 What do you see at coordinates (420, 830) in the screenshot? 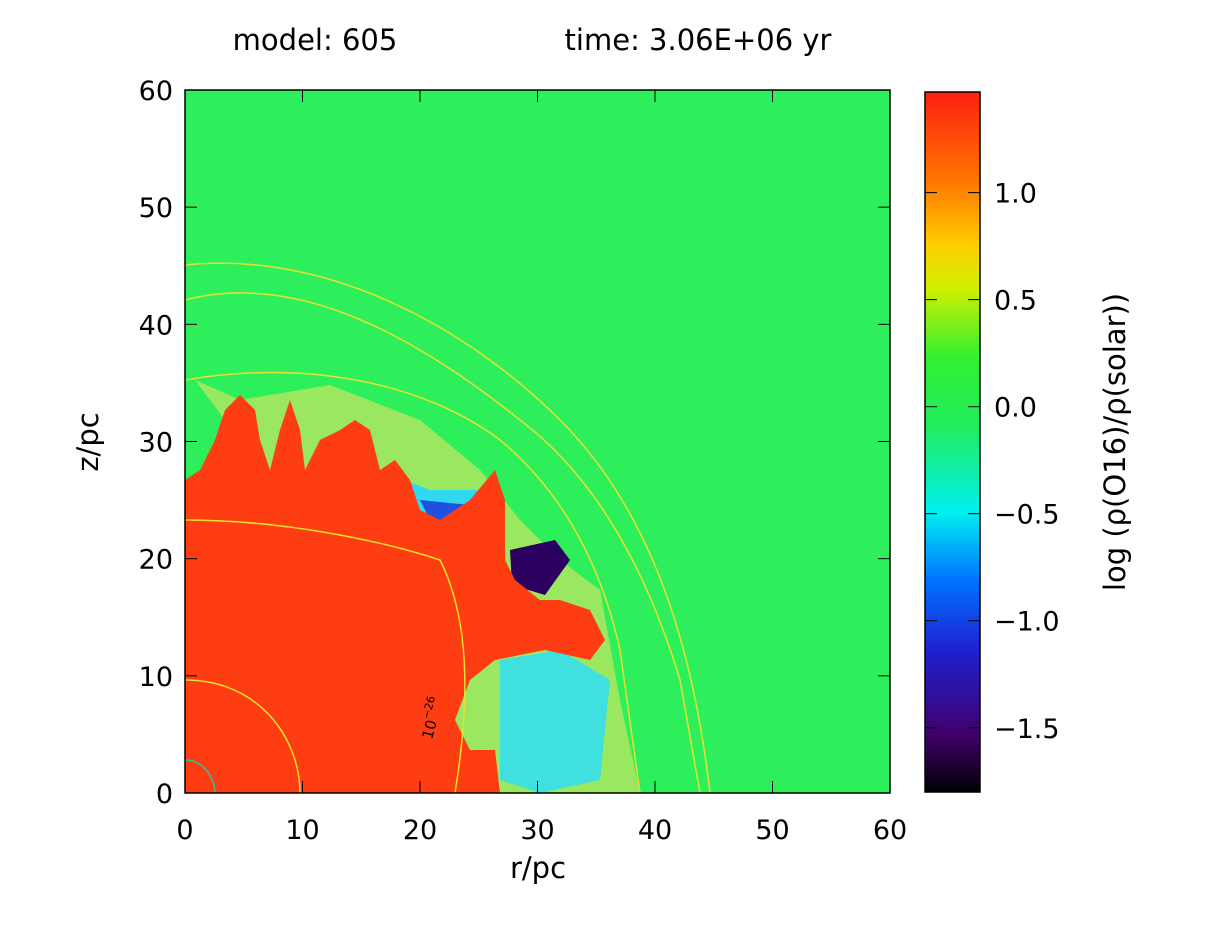
I see `x-tick-label: 20` at bounding box center [420, 830].